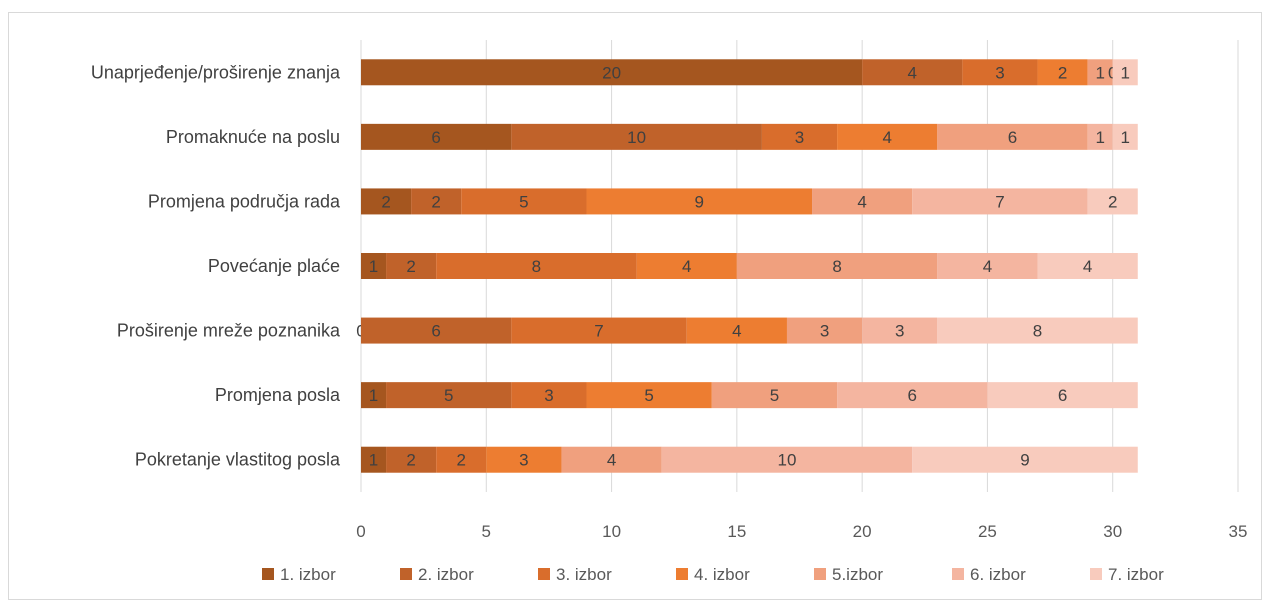 This screenshot has width=1272, height=610. Describe the element at coordinates (736, 531) in the screenshot. I see `x-tick-label: 15` at that location.